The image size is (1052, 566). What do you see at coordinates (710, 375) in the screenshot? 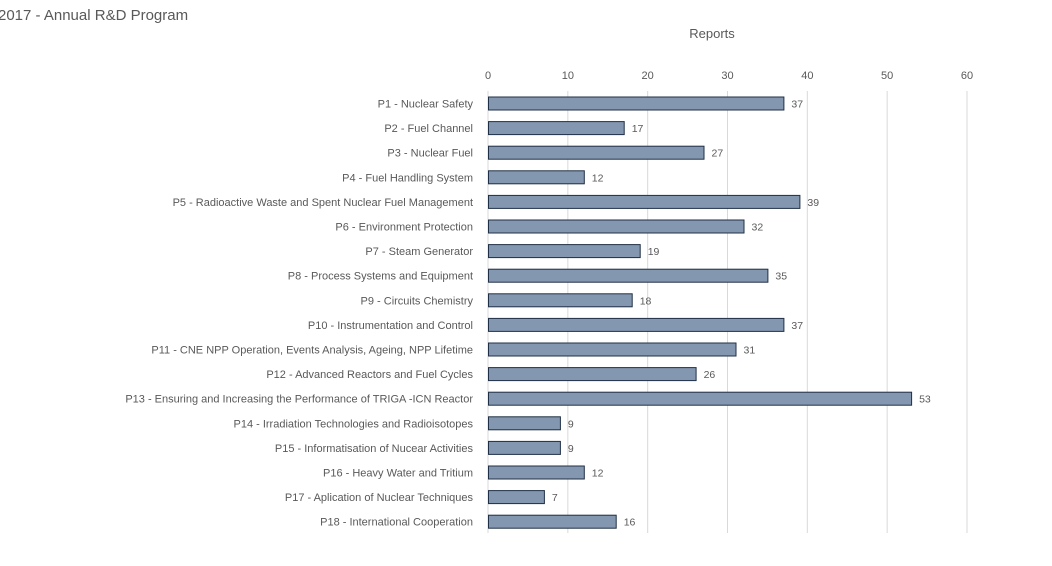
I see `data-label-12: 26` at bounding box center [710, 375].